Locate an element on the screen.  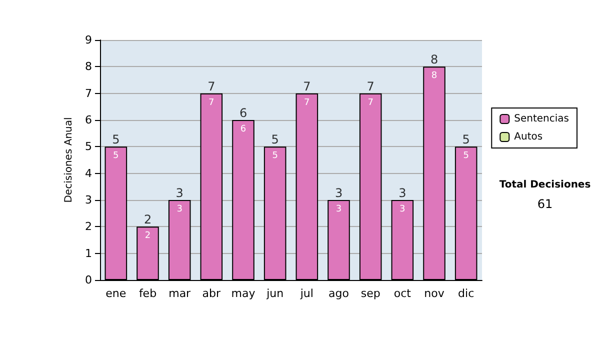
y-tick-label: 5 is located at coordinates (88, 147).